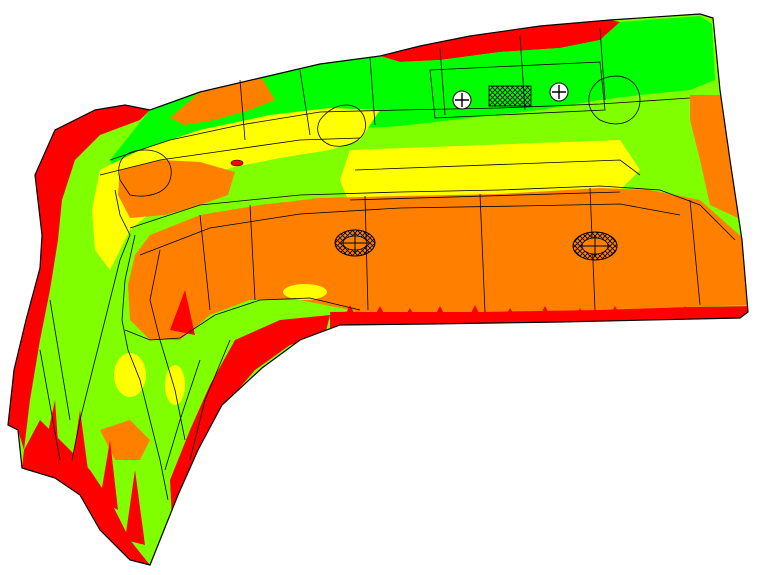 Image resolution: width=760 pixels, height=575 pixels. I want to click on crosshatch-pad-icon, so click(510, 96).